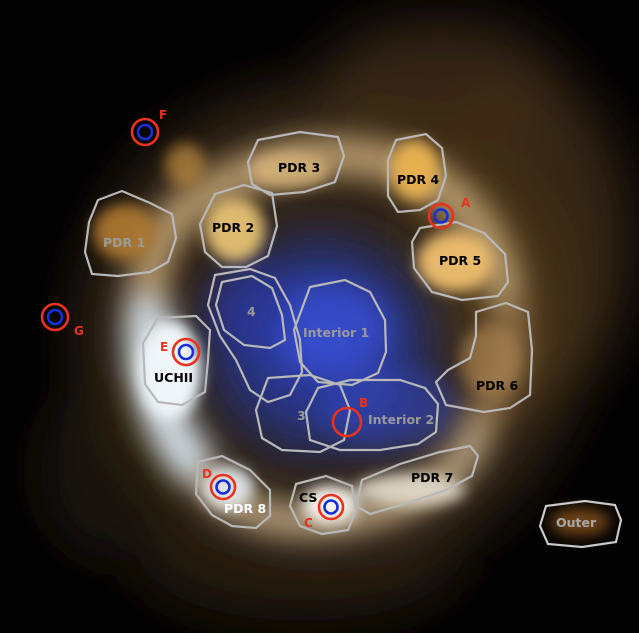 The image size is (639, 633). I want to click on marker-A-label: A, so click(466, 203).